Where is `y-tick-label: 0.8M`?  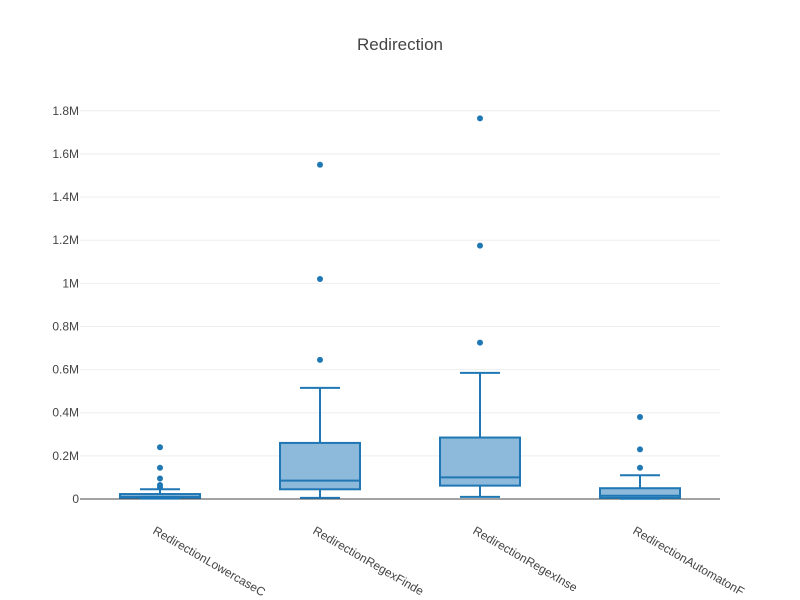 y-tick-label: 0.8M is located at coordinates (65, 326).